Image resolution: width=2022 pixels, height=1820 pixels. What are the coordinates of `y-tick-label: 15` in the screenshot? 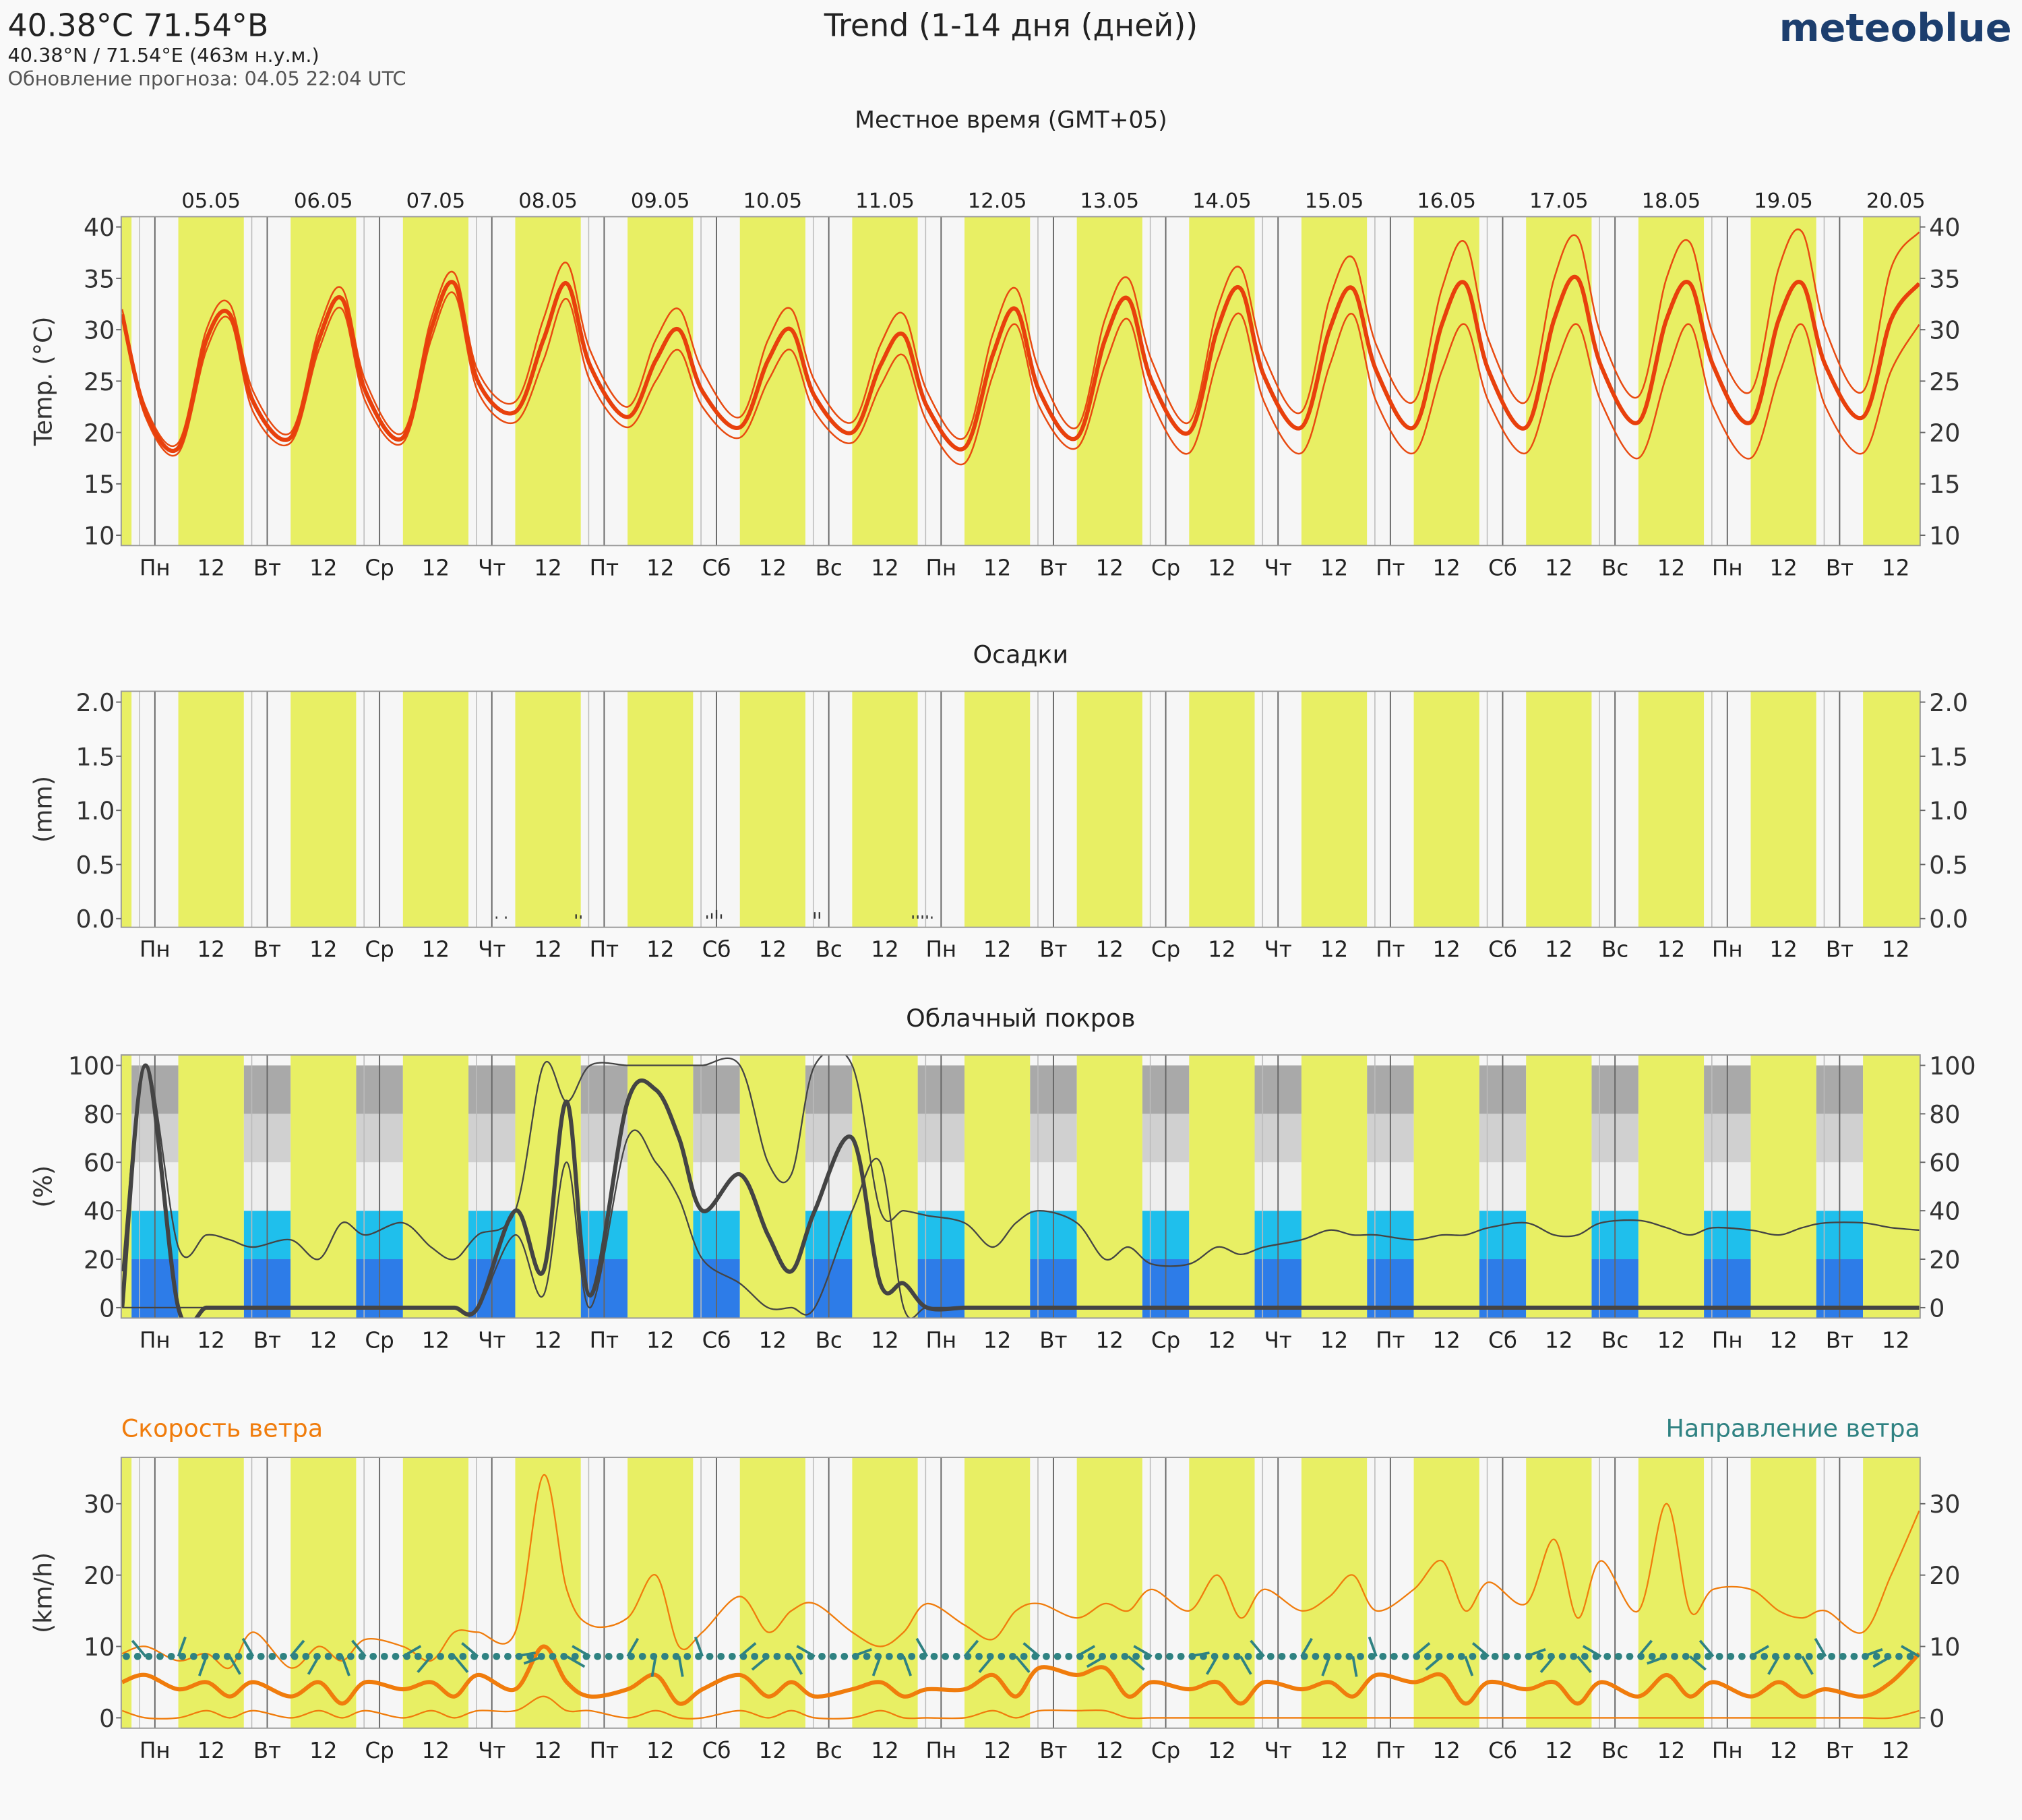 It's located at (99, 484).